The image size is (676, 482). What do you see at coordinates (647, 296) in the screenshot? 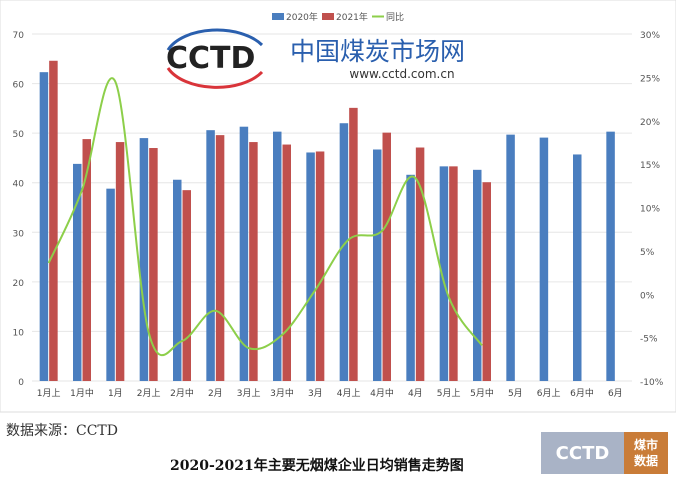
I see `y2-tick-label: 0%` at bounding box center [647, 296].